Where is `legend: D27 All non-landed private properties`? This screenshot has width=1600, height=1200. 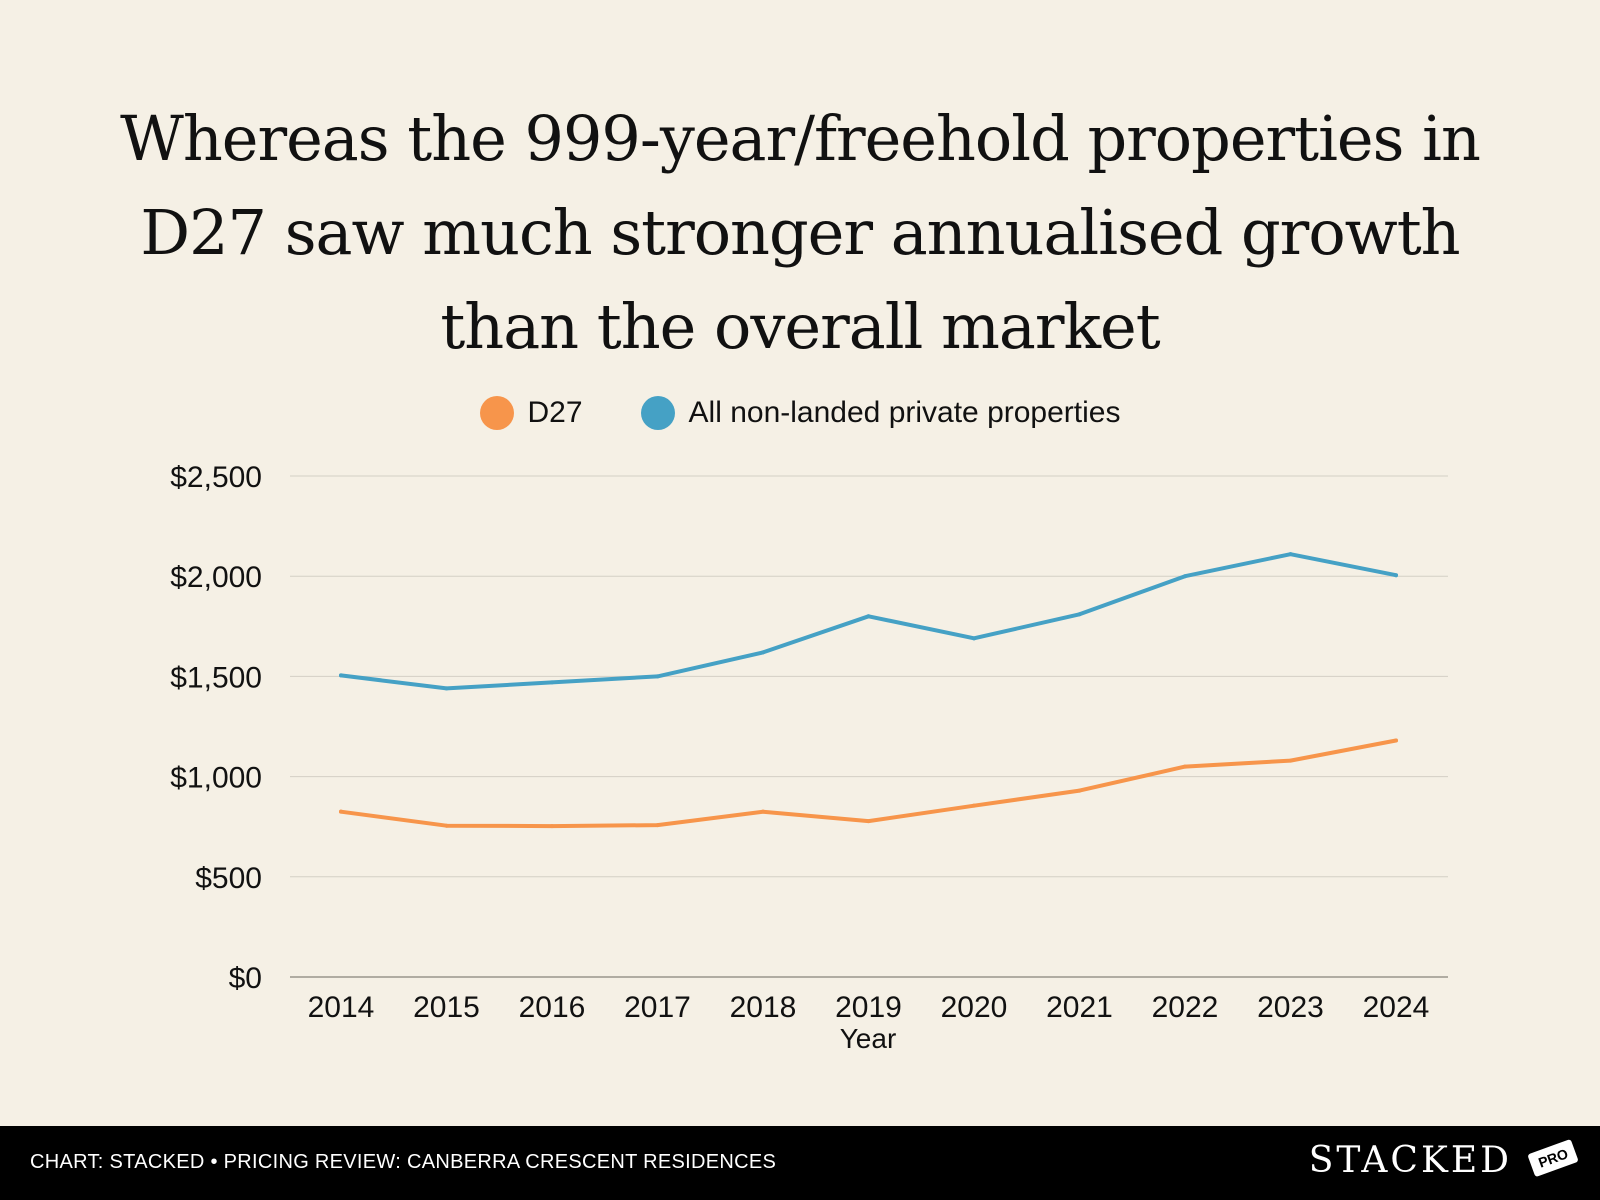 legend: D27 All non-landed private properties is located at coordinates (800, 413).